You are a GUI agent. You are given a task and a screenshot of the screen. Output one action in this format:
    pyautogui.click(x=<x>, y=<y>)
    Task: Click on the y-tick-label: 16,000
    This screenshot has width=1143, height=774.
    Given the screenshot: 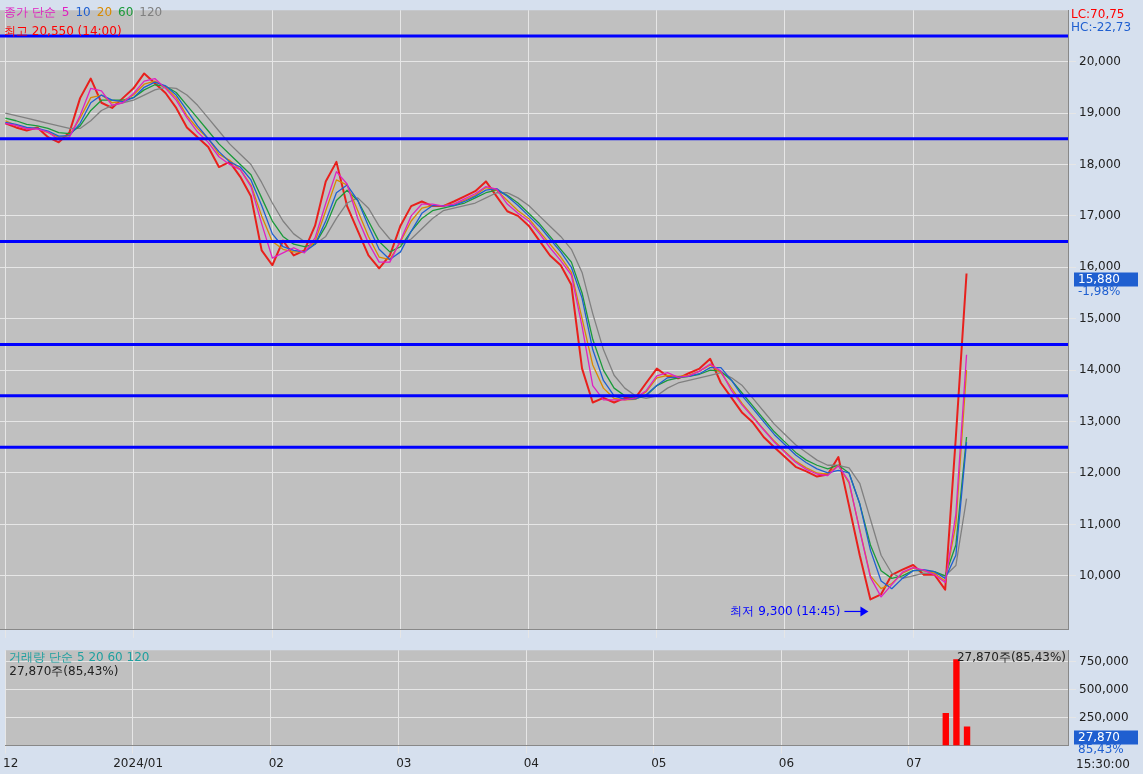 What is the action you would take?
    pyautogui.click(x=1100, y=266)
    